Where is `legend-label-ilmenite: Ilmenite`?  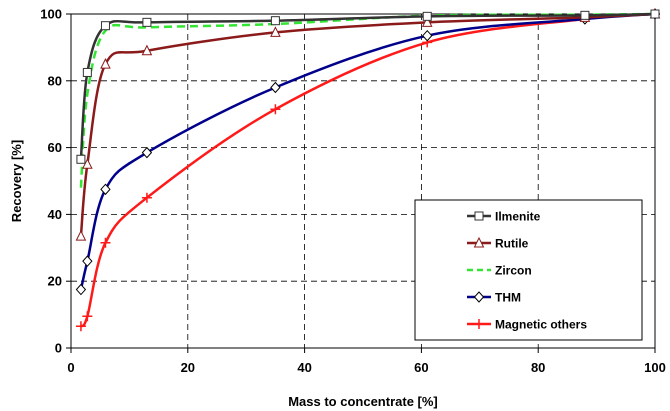 legend-label-ilmenite: Ilmenite is located at coordinates (518, 217).